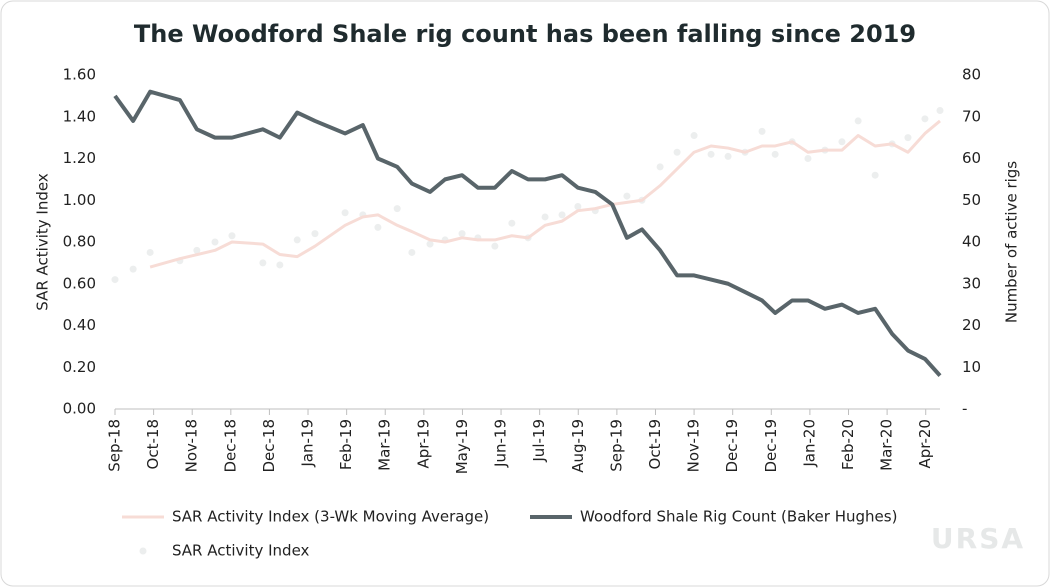  I want to click on y-tick-label: 0.40, so click(79, 325).